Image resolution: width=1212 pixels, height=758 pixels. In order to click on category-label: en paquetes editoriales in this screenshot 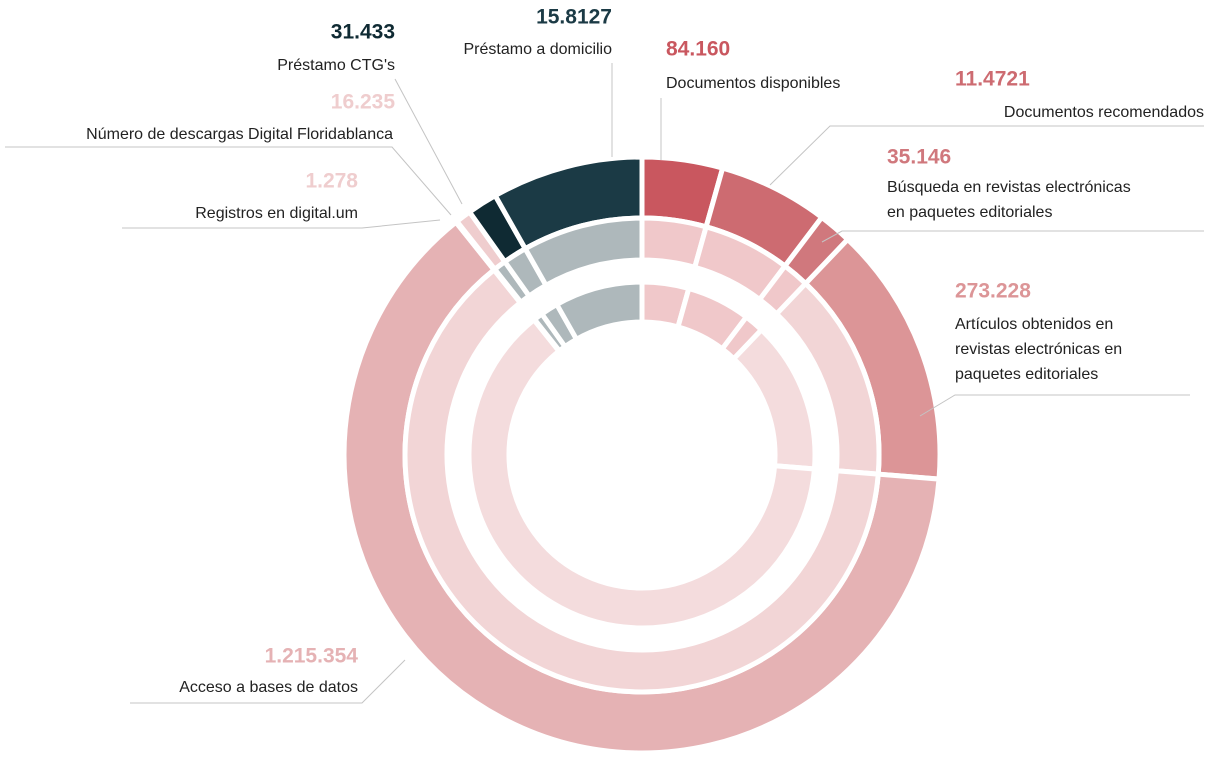, I will do `click(969, 212)`.